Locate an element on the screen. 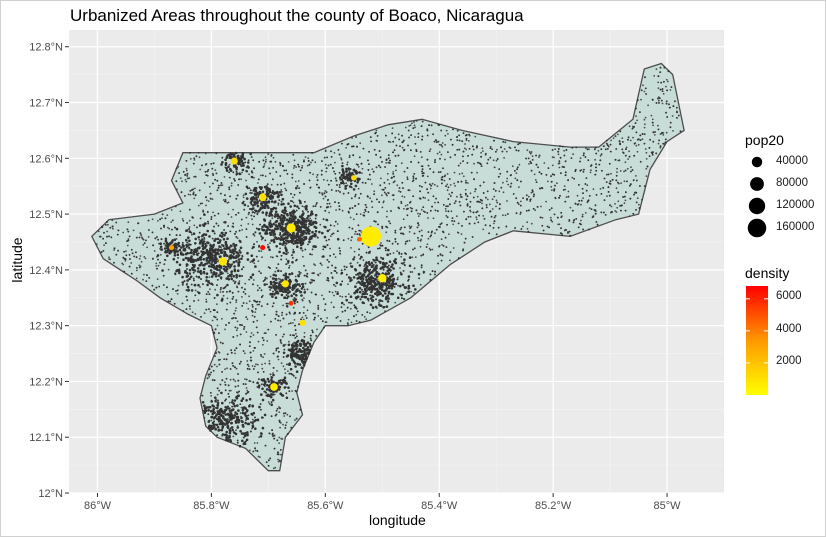 This screenshot has height=537, width=826. x-tick-label: 85.8°W is located at coordinates (211, 506).